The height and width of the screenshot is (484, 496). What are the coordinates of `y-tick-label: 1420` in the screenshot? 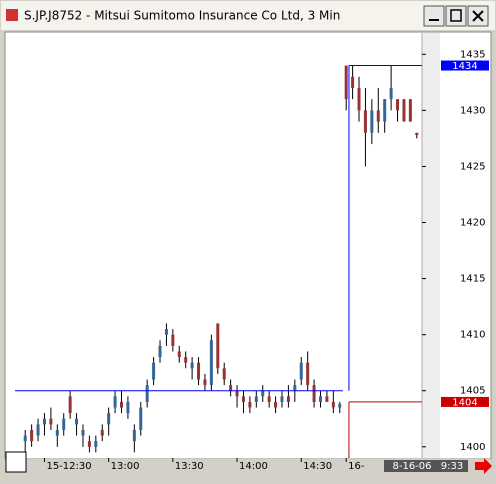 It's located at (472, 223).